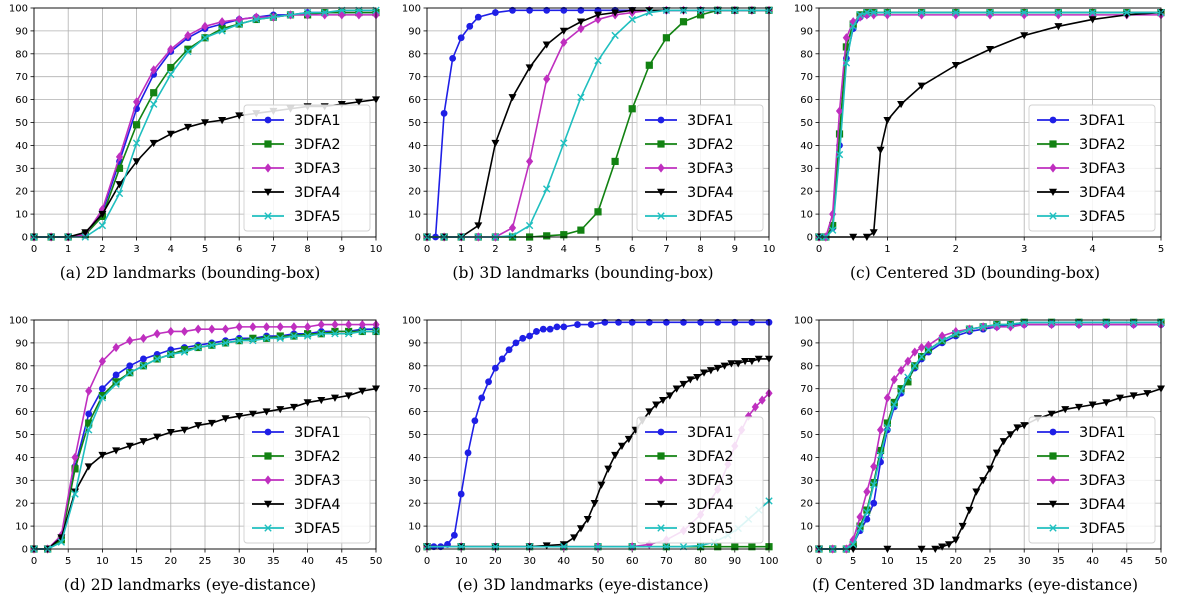 This screenshot has width=1180, height=612. Describe the element at coordinates (700, 480) in the screenshot. I see `legend-box` at that location.